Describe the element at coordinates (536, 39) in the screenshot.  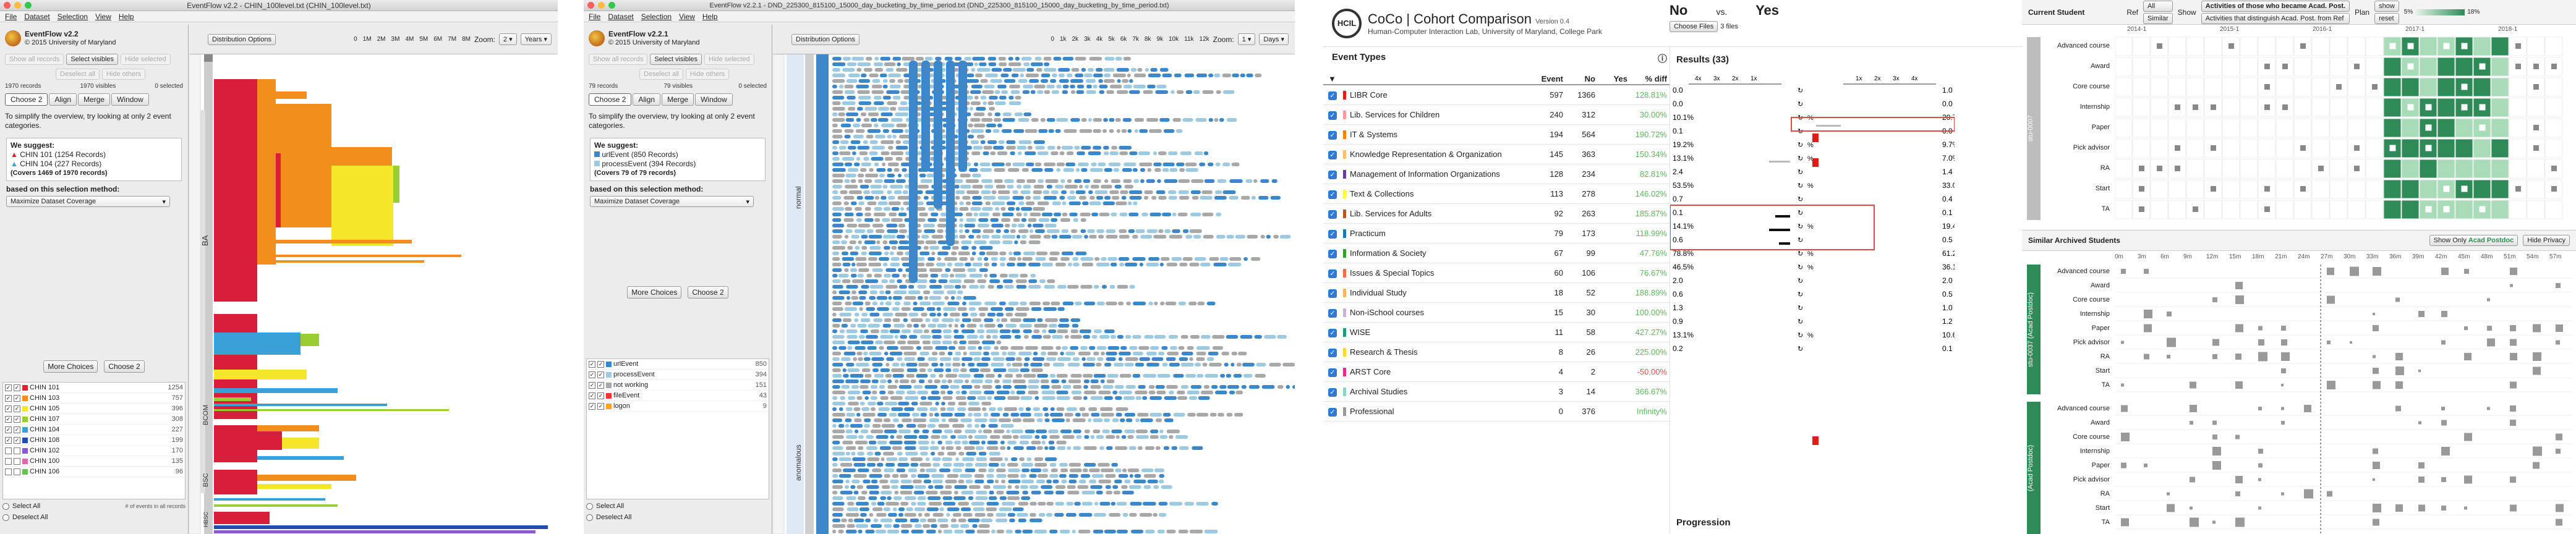
I see `unit-select: Years ▾` at that location.